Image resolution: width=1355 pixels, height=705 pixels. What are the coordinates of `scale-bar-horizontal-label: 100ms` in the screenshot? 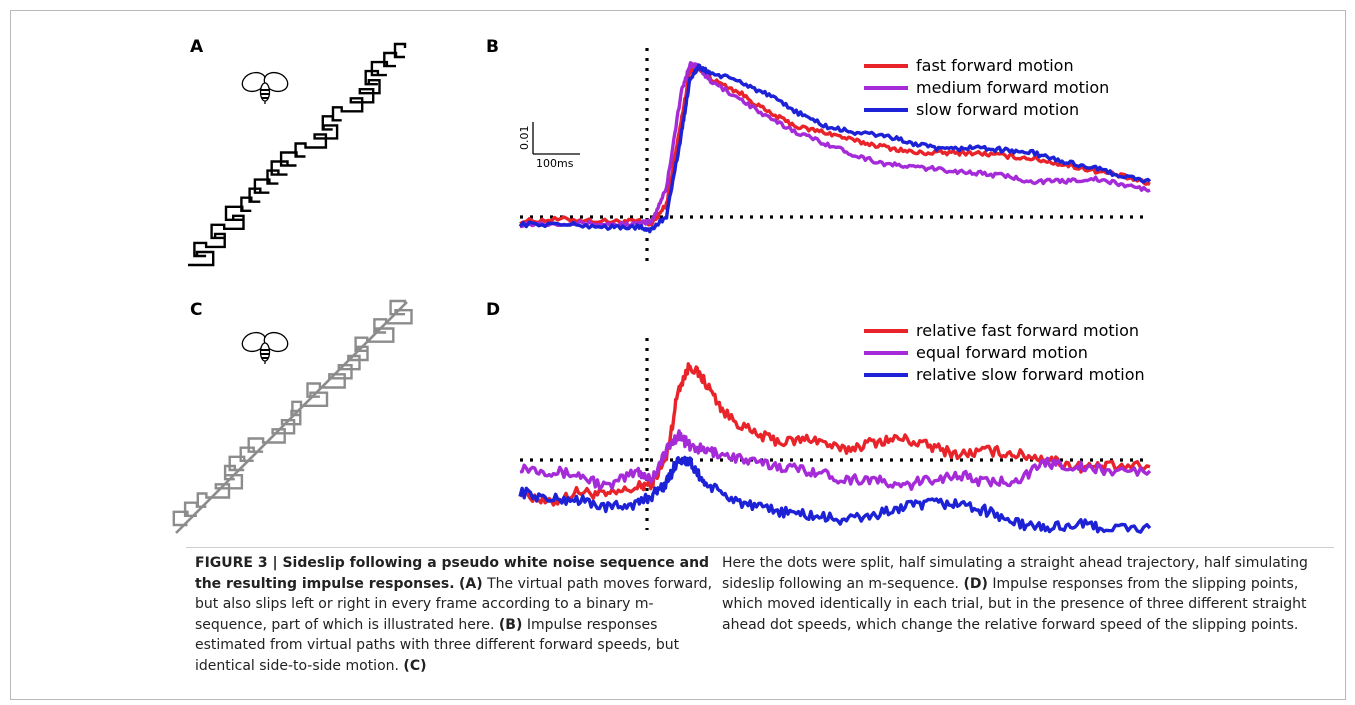 It's located at (555, 163).